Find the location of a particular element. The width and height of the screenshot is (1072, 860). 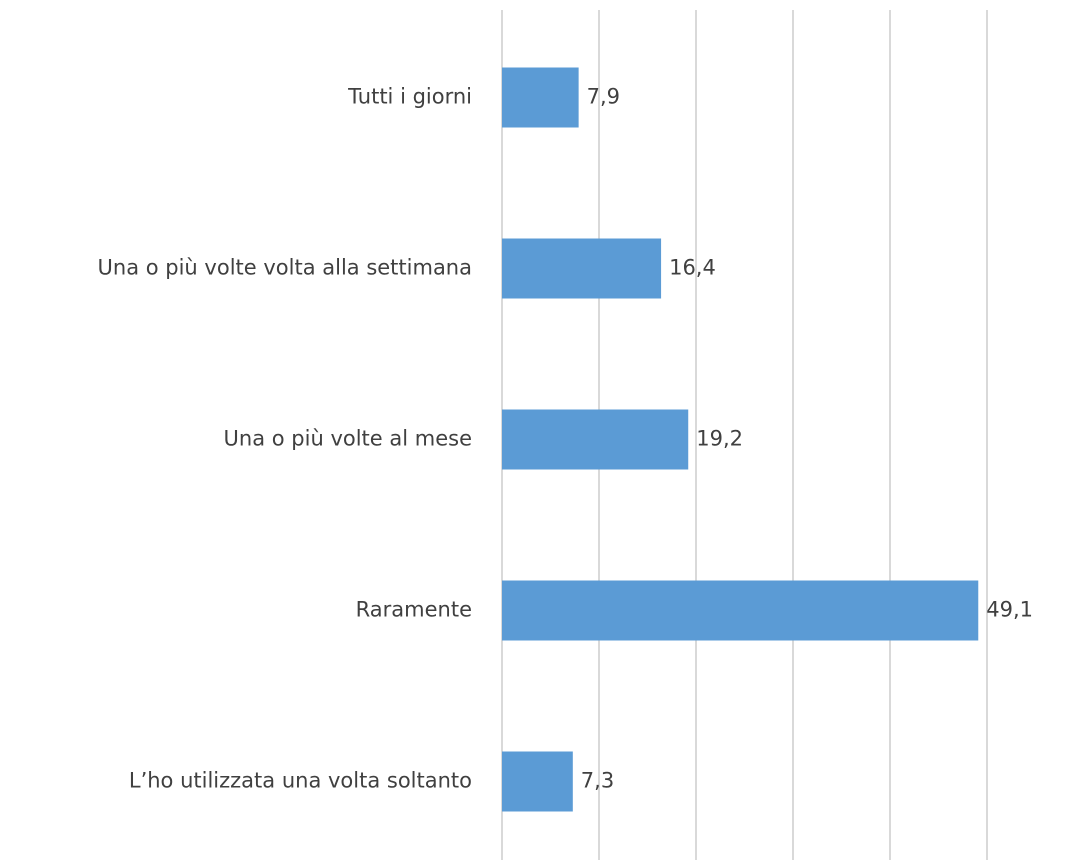

data-label: 16,4 is located at coordinates (692, 268).